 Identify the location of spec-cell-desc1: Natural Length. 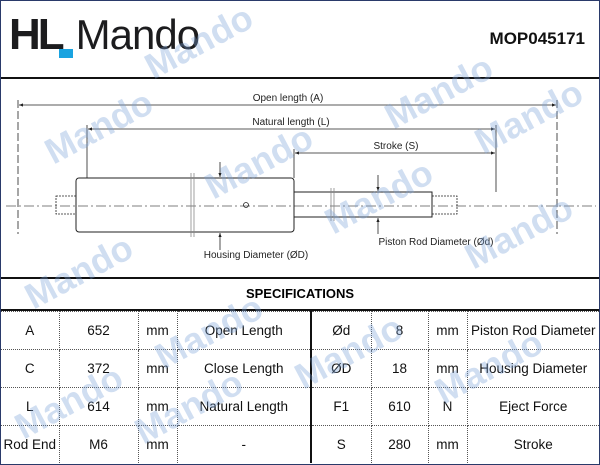
(244, 406).